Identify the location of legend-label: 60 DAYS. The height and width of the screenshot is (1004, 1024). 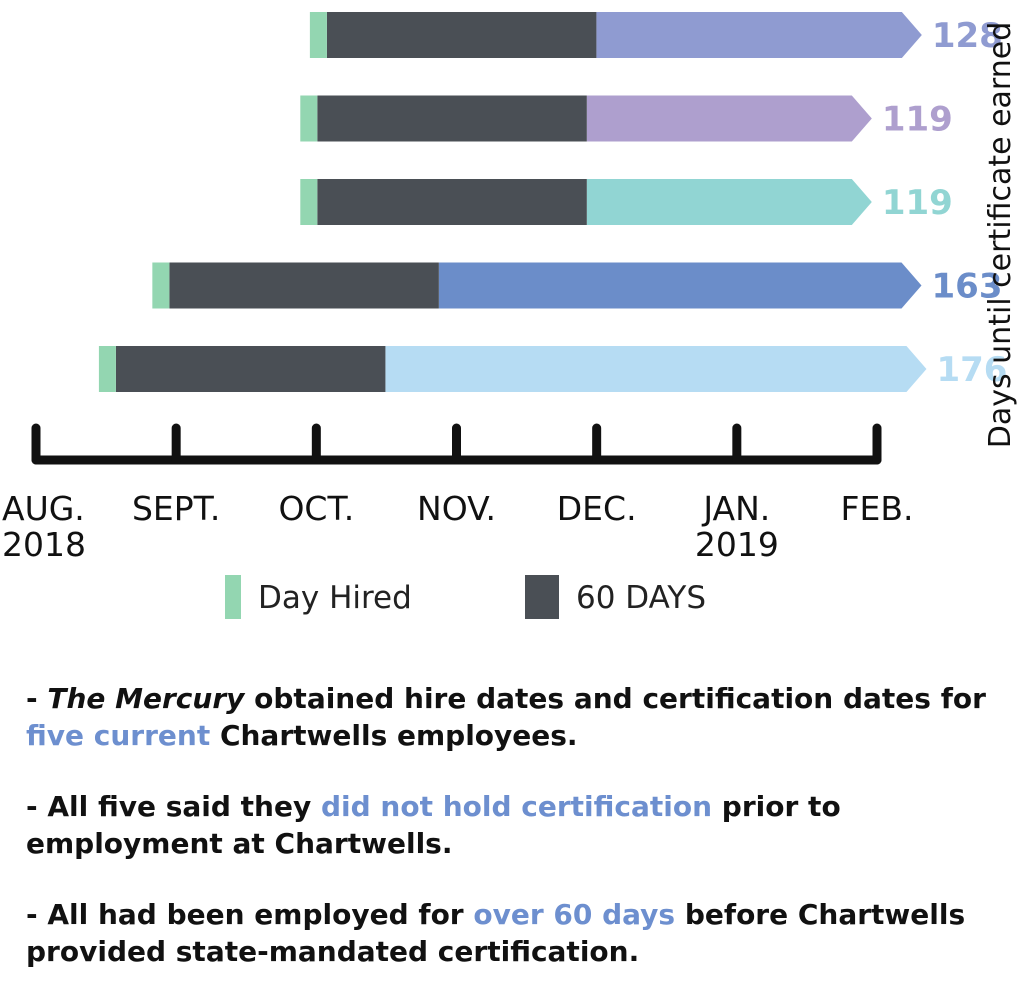
(641, 598).